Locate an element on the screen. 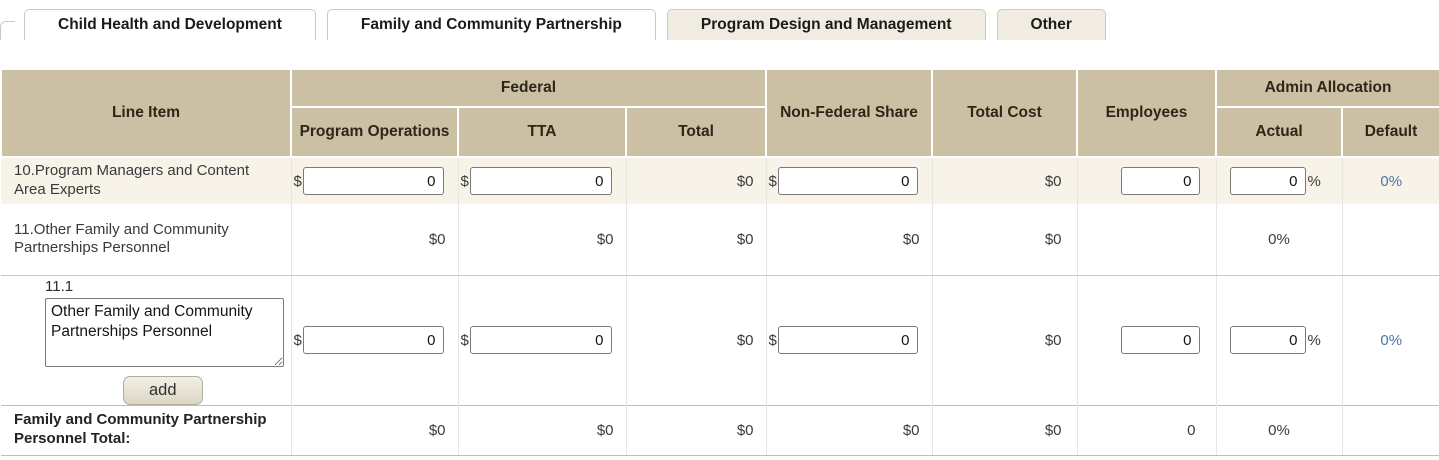 Image resolution: width=1439 pixels, height=460 pixels. total-actual-percent-value: 0% is located at coordinates (1278, 430).